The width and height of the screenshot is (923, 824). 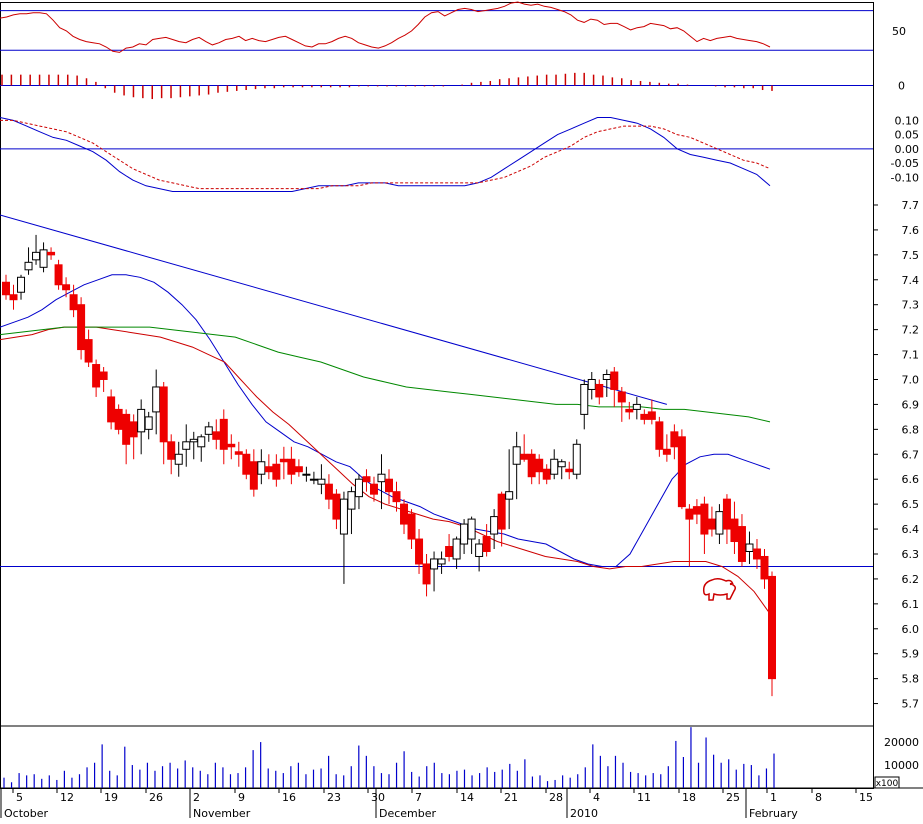 What do you see at coordinates (905, 163) in the screenshot?
I see `macd-tick-label: -0.05` at bounding box center [905, 163].